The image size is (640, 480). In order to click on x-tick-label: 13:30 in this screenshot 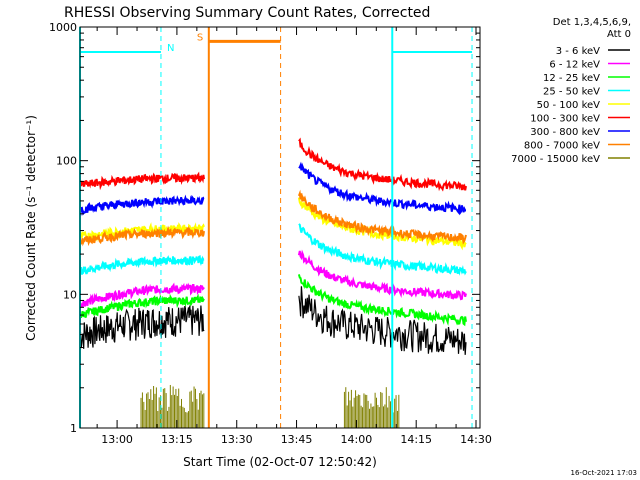, I will do `click(237, 439)`.